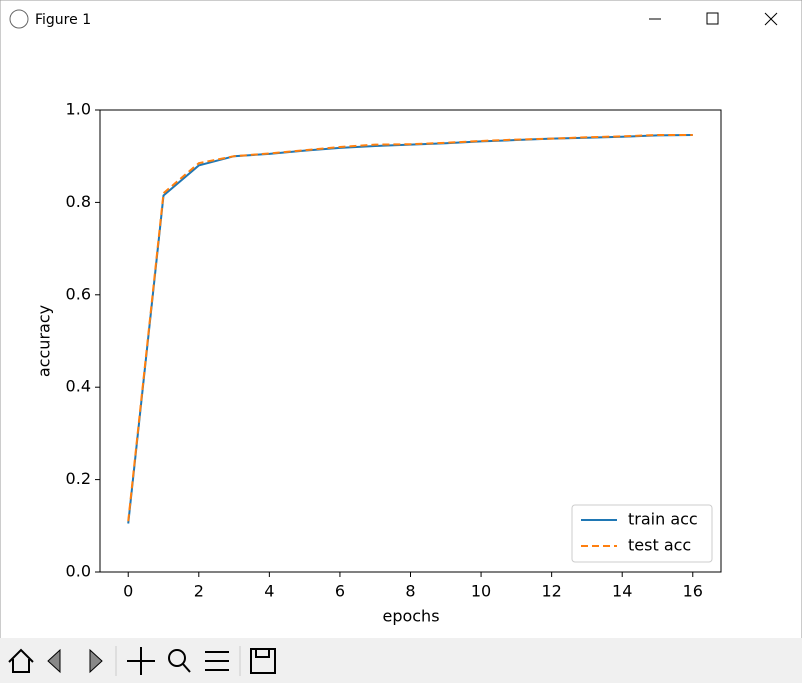 The height and width of the screenshot is (683, 802). I want to click on app-icon, so click(19, 19).